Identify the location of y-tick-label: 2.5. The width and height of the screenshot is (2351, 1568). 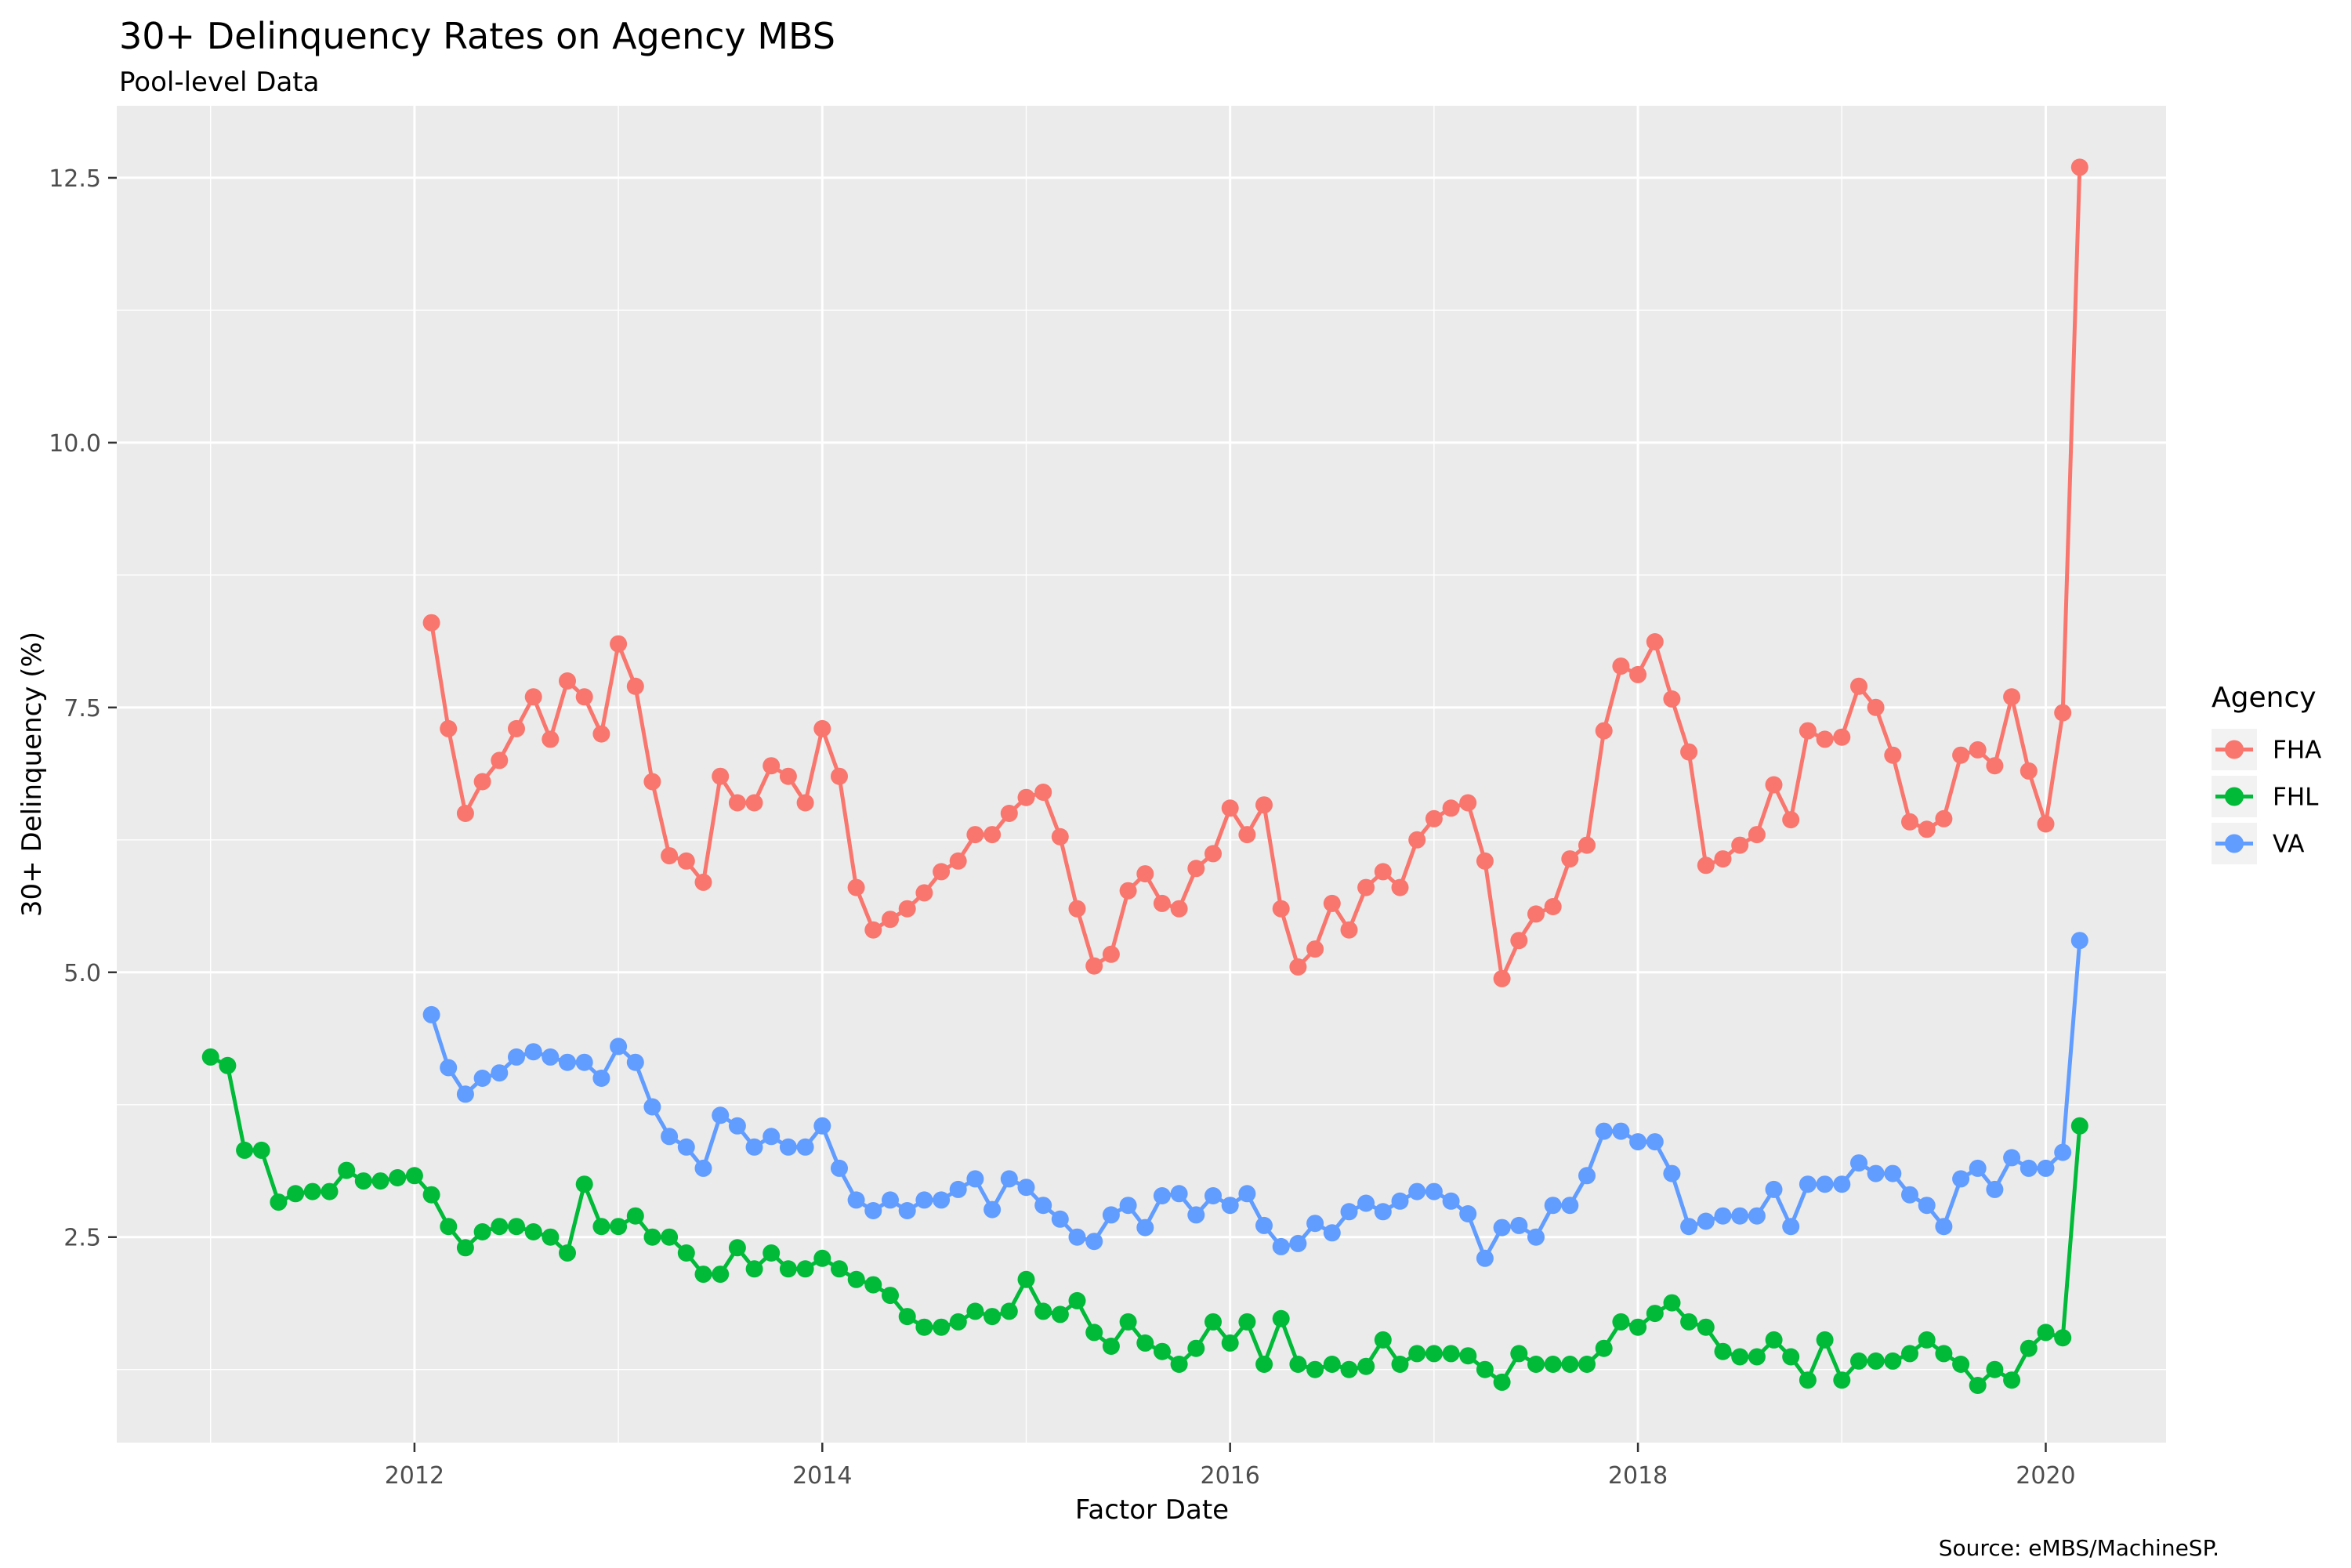
(82, 1239).